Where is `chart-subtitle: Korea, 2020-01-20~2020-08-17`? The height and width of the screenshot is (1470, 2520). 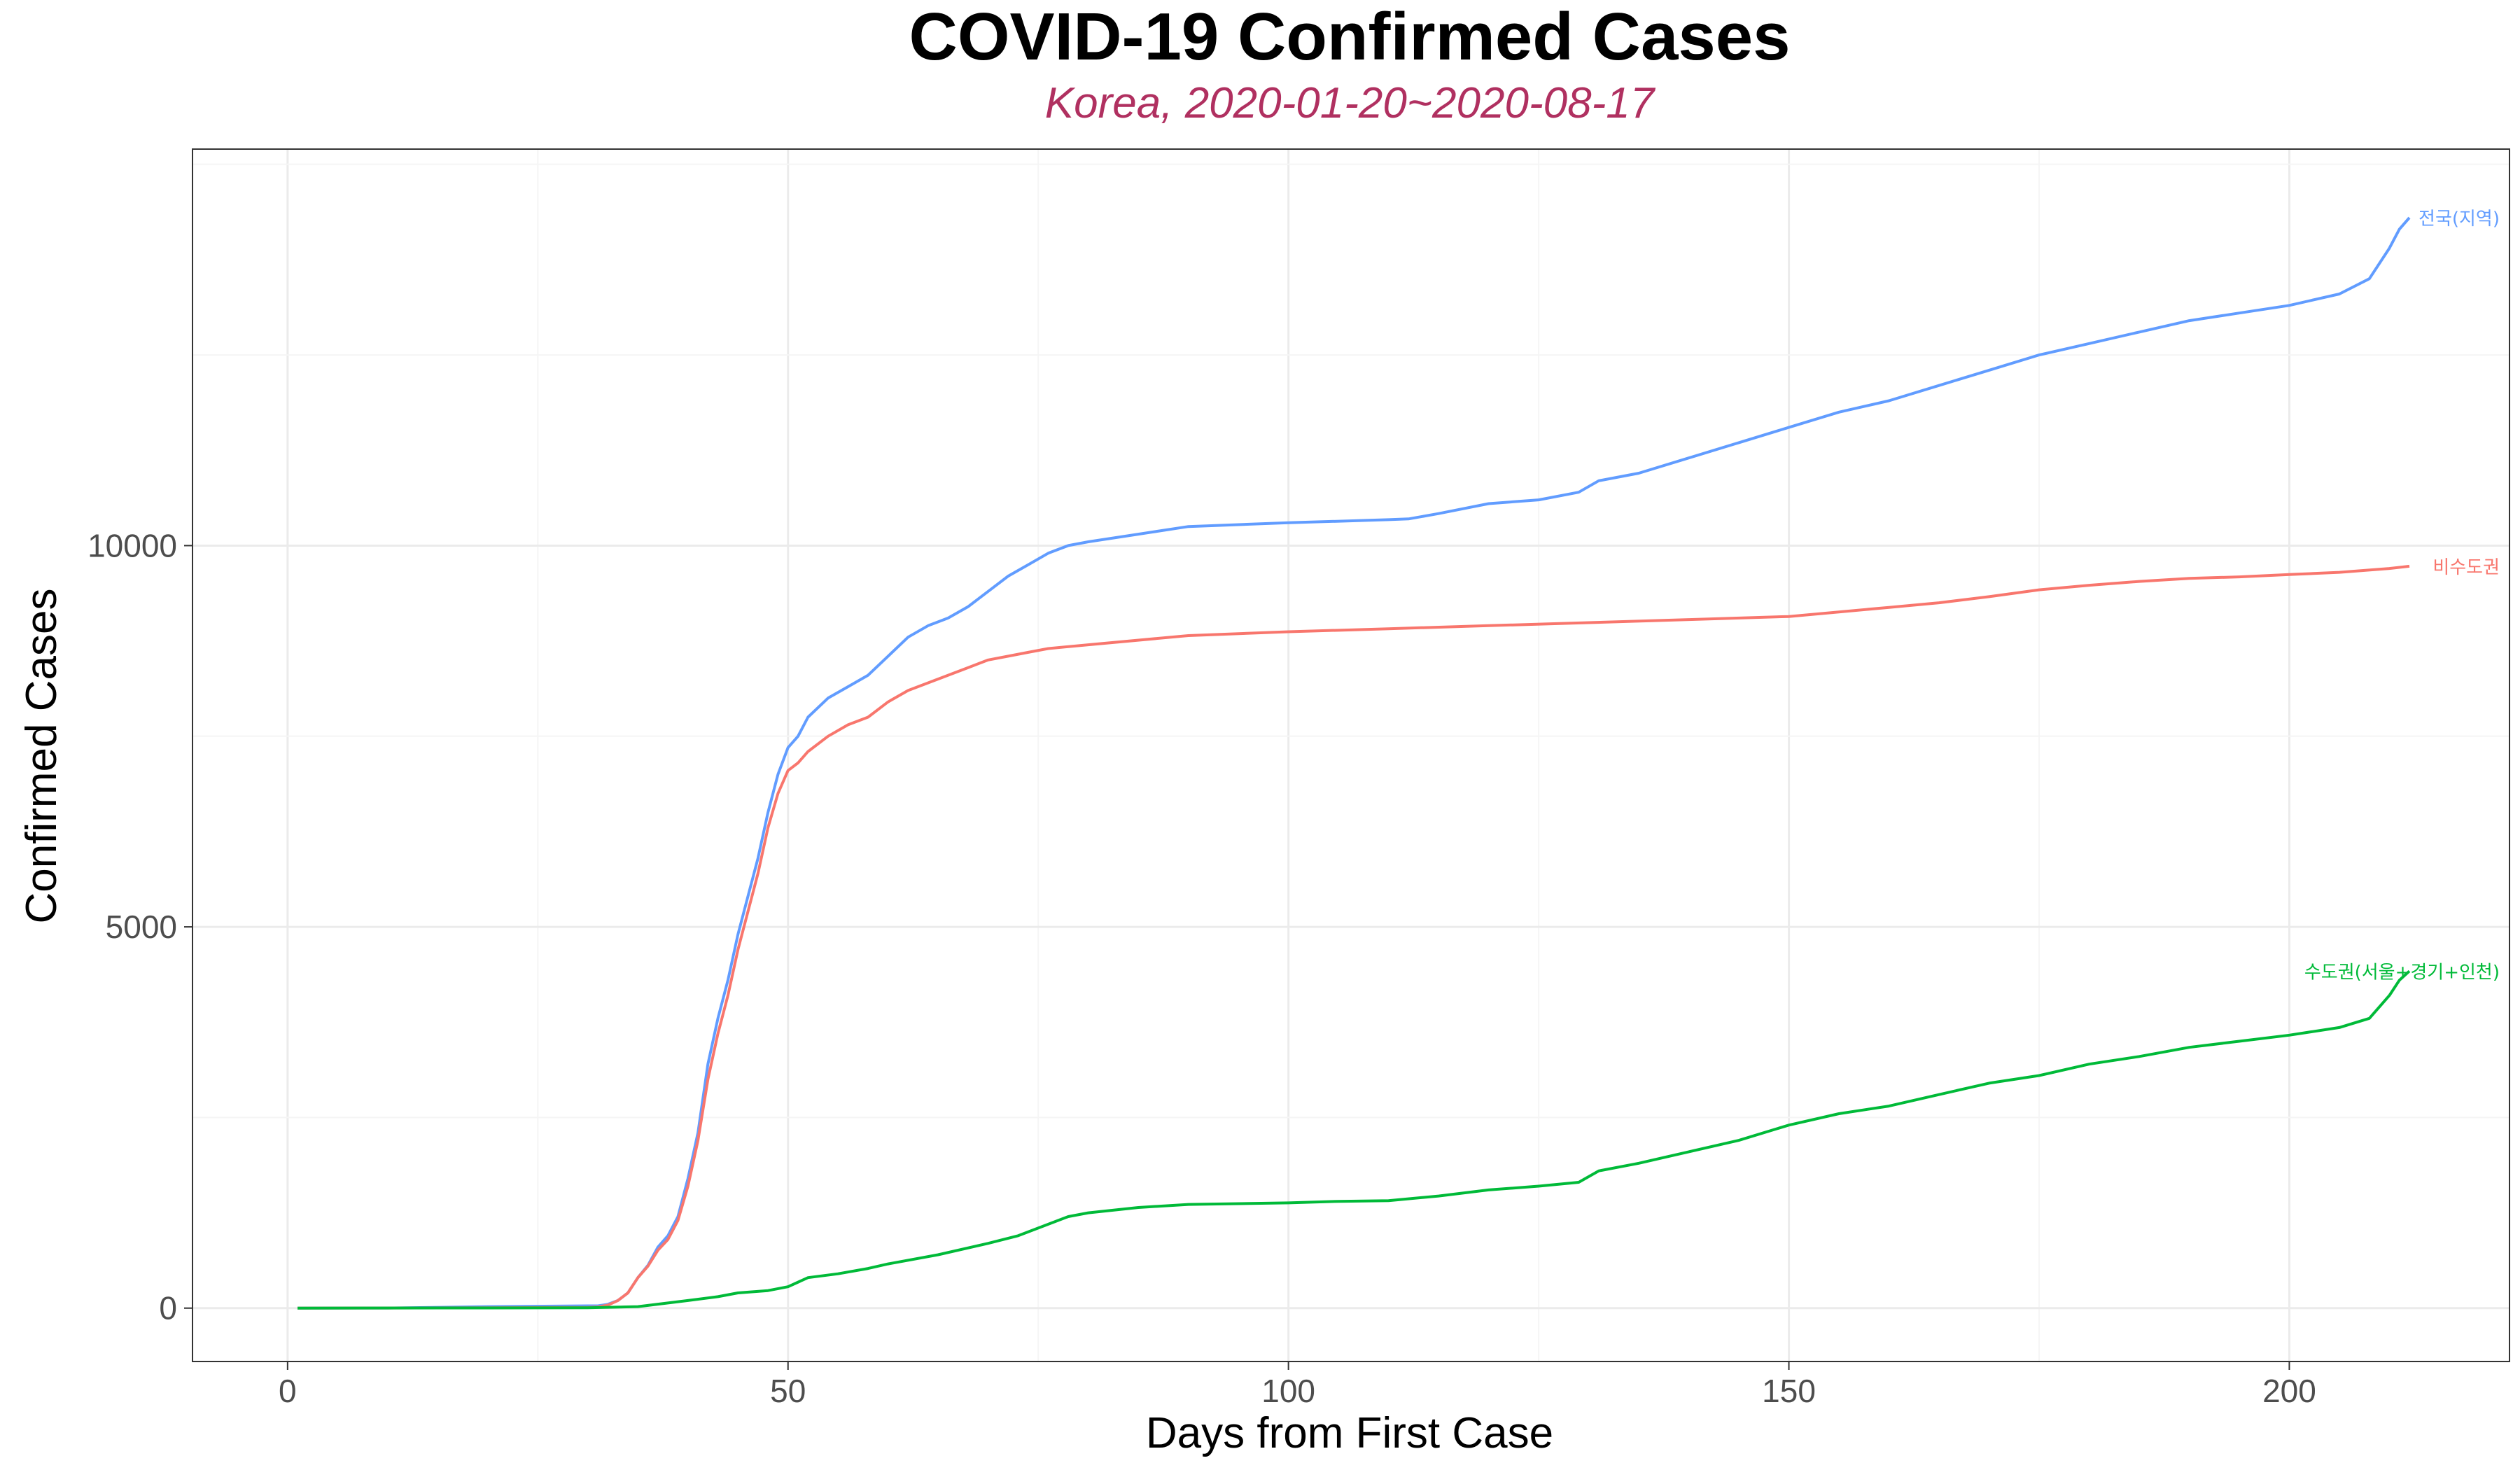
chart-subtitle: Korea, 2020-01-20~2020-08-17 is located at coordinates (1350, 103).